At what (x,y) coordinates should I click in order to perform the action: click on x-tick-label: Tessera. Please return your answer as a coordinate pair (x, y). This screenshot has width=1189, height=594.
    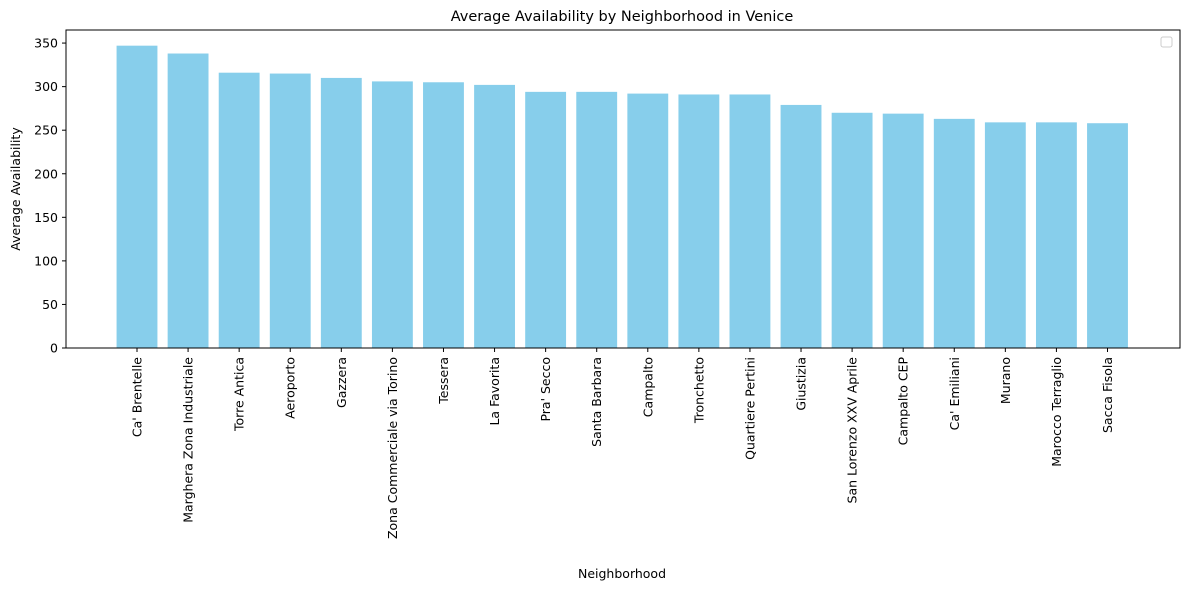
    Looking at the image, I should click on (443, 381).